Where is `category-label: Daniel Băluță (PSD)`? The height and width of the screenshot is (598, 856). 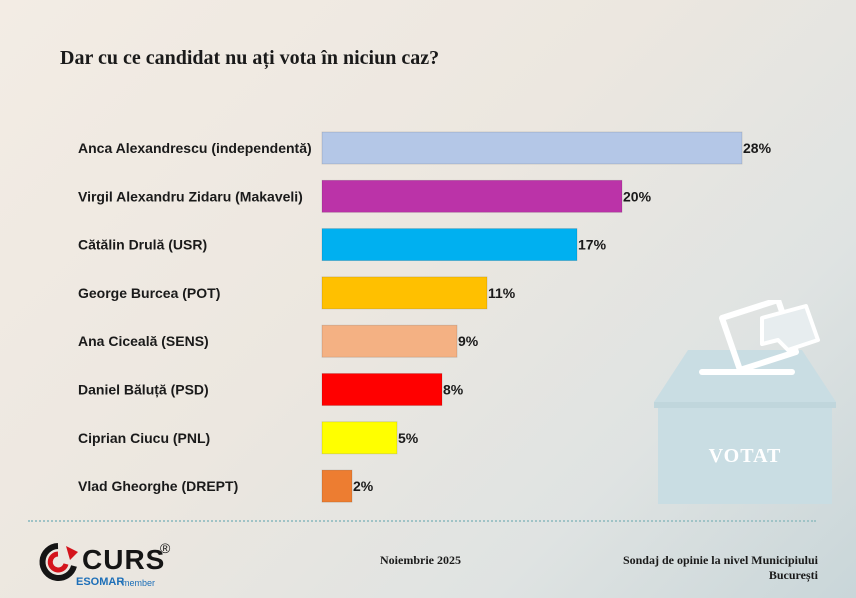
category-label: Daniel Băluță (PSD) is located at coordinates (143, 390).